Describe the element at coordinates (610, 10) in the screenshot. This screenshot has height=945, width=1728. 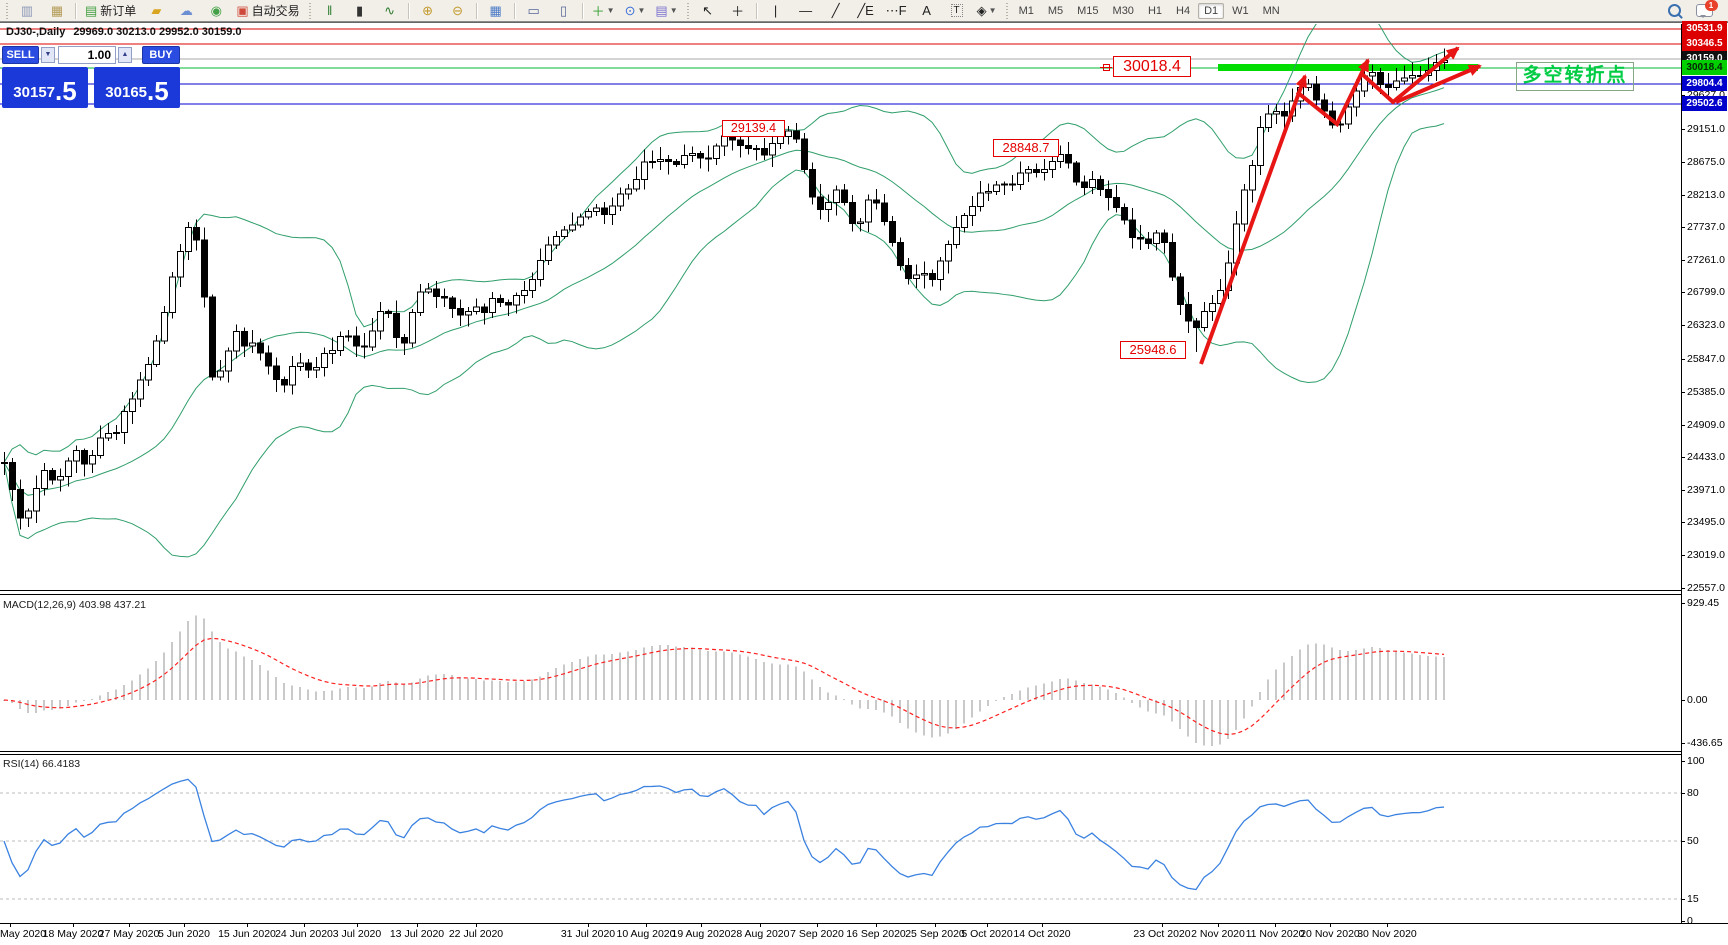
I see `indicators-dropdown-icon: ▼` at that location.